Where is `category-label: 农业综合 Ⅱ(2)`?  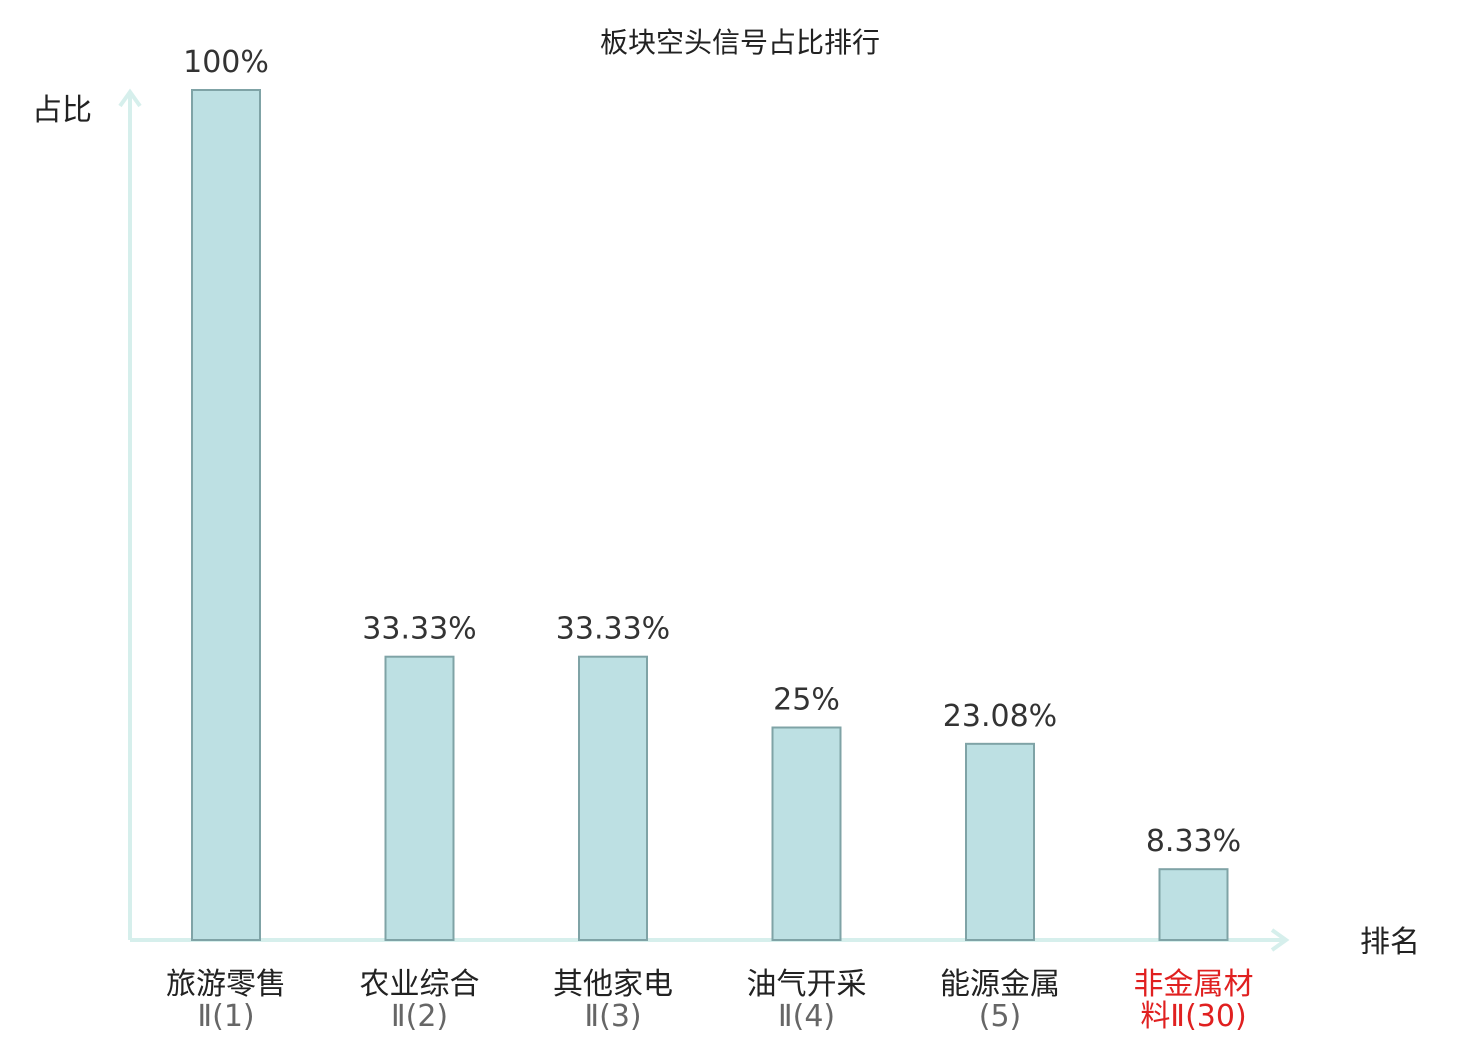 category-label: 农业综合 Ⅱ(2) is located at coordinates (420, 1000).